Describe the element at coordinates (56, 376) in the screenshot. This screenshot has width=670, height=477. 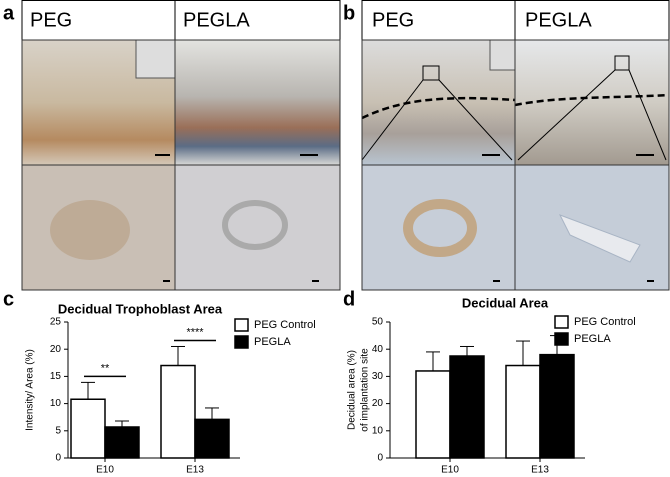
I see `y-tick-label: 15` at that location.